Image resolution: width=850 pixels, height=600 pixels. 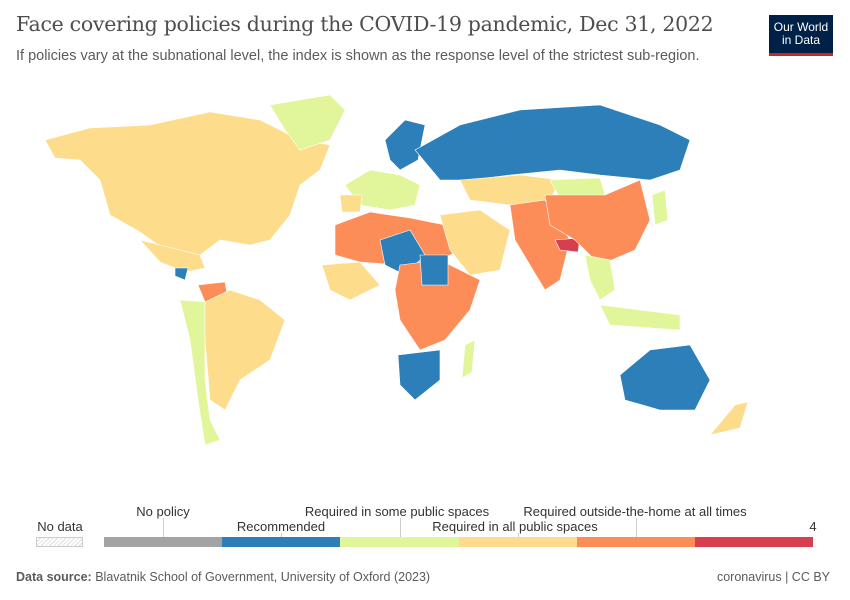 I want to click on north-america, so click(x=195, y=188).